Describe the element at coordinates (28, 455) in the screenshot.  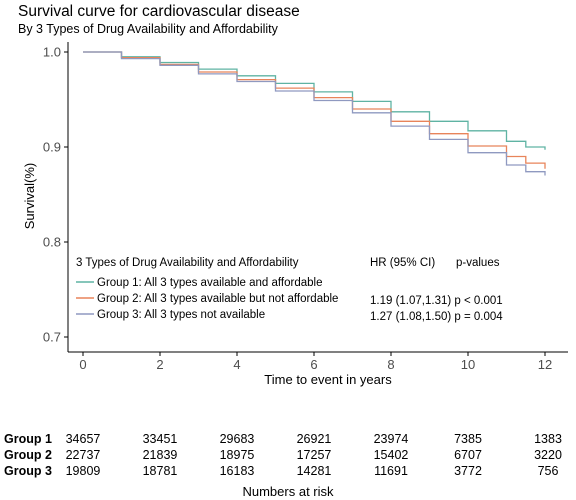
I see `risk-row-label: Group 2` at that location.